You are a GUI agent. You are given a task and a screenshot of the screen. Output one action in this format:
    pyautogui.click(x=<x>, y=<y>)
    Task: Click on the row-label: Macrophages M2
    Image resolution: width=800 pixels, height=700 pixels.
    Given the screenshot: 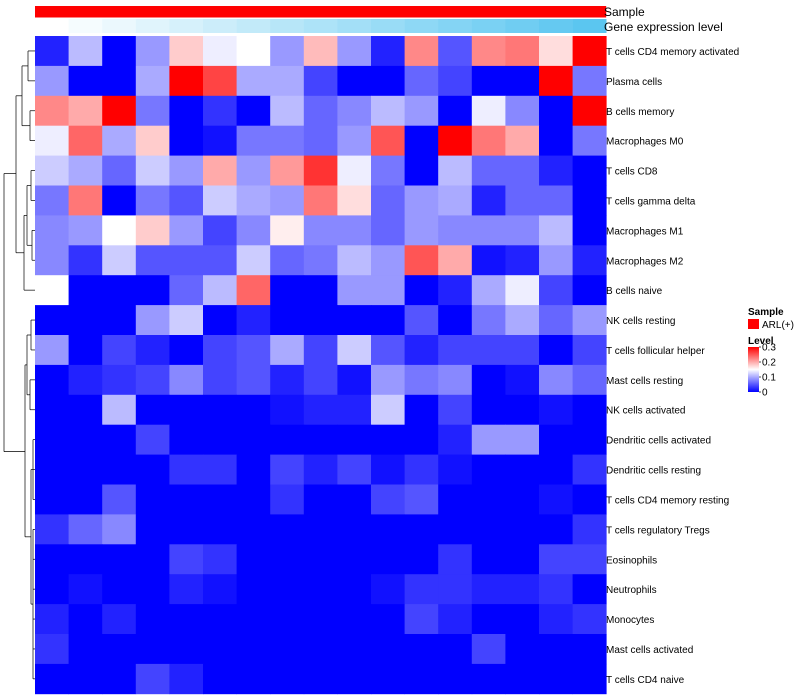 What is the action you would take?
    pyautogui.click(x=645, y=261)
    